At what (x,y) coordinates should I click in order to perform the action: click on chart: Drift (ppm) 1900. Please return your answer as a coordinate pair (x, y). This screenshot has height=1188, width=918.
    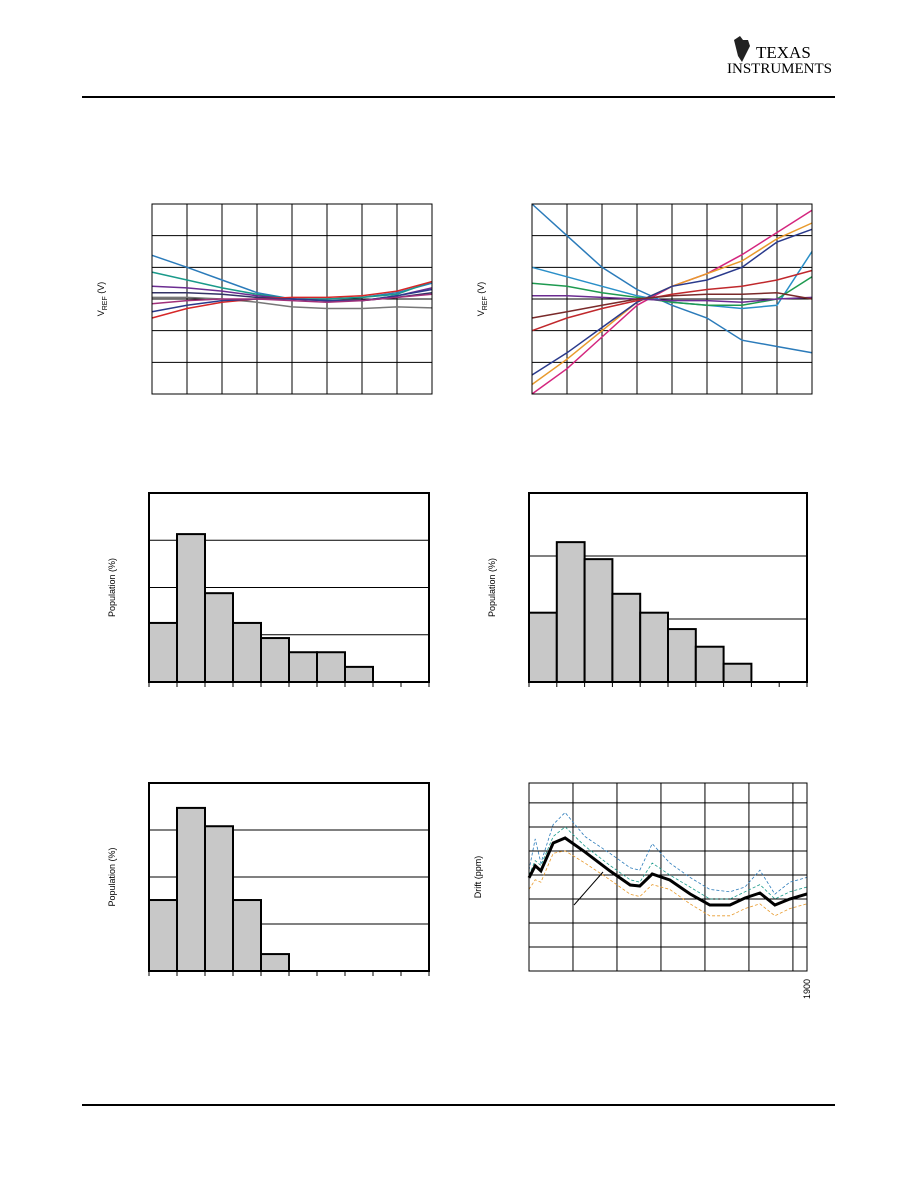
    Looking at the image, I should click on (642, 890).